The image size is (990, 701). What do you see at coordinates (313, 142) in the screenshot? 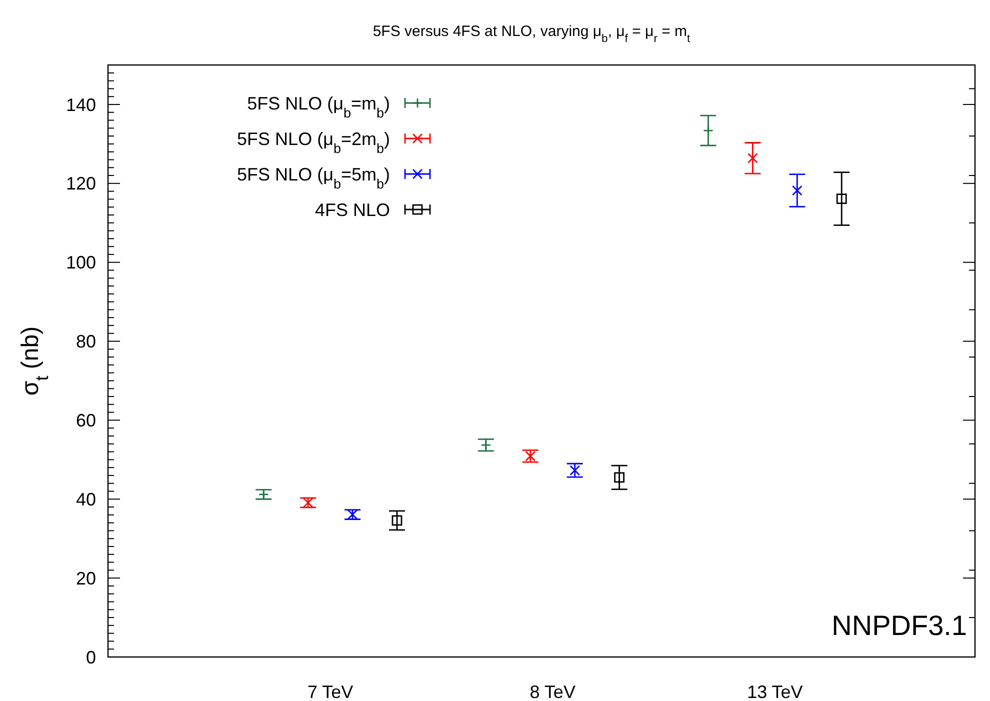
I see `legend-label: 5FS NLO (μ$_{b}$=2m$_{b}$)` at bounding box center [313, 142].